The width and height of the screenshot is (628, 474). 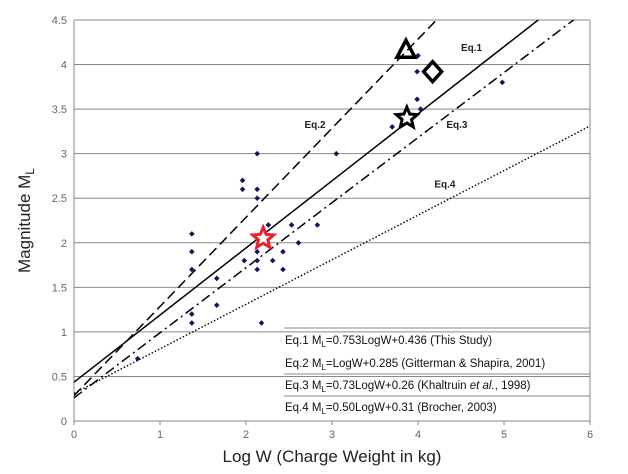 What do you see at coordinates (303, 364) in the screenshot?
I see `legend-text-part: Eq.2 M` at bounding box center [303, 364].